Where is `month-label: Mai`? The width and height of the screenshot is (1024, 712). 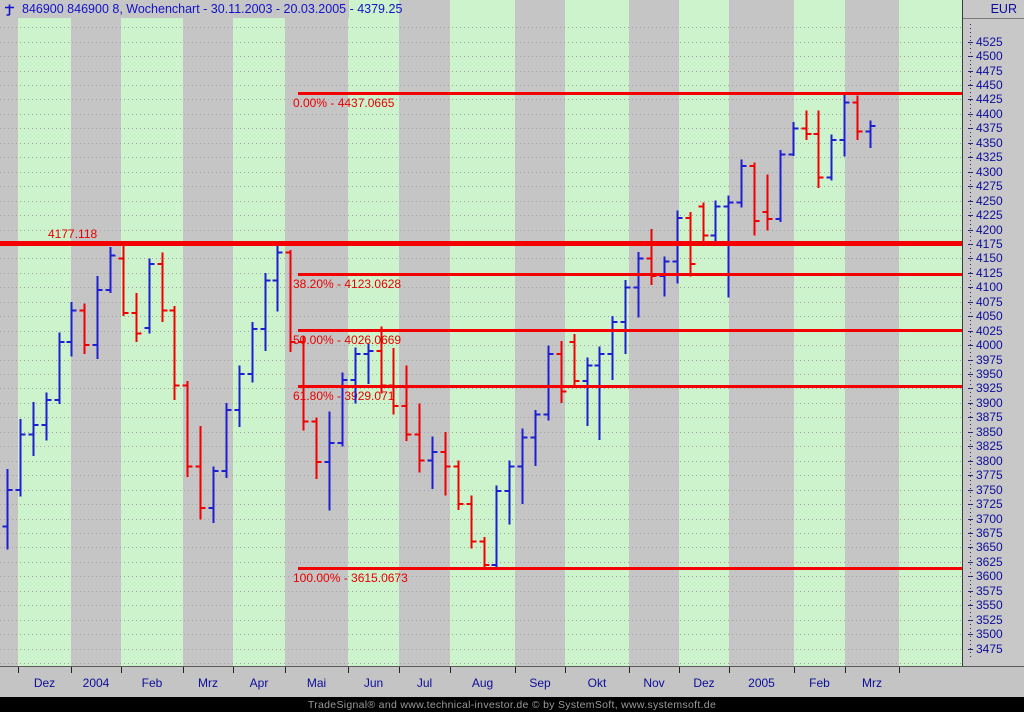 month-label: Mai is located at coordinates (316, 683).